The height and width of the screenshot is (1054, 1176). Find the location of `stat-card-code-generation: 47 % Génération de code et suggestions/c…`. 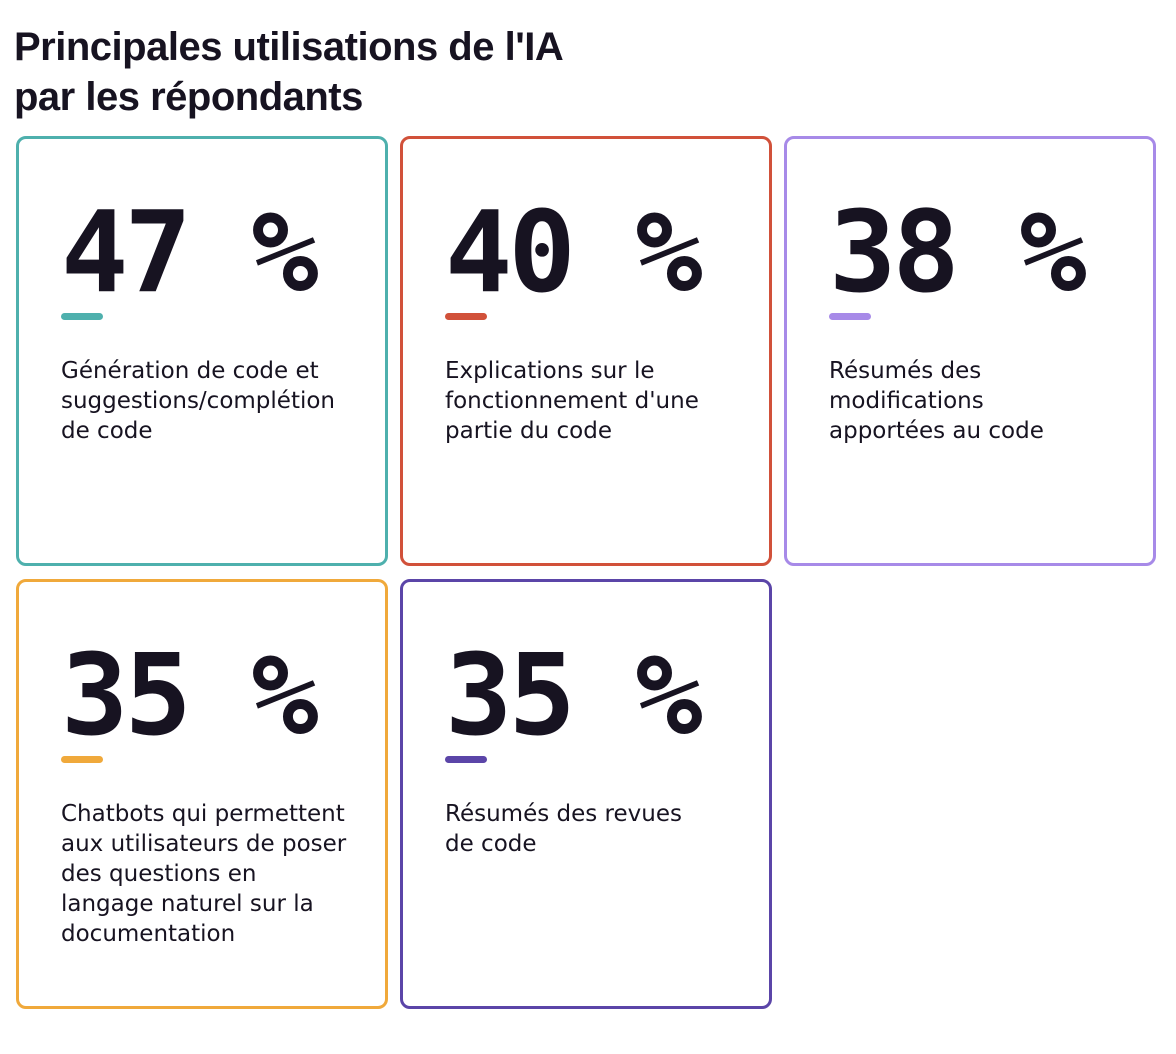

stat-card-code-generation: 47 % Génération de code et suggestions/c… is located at coordinates (202, 351).